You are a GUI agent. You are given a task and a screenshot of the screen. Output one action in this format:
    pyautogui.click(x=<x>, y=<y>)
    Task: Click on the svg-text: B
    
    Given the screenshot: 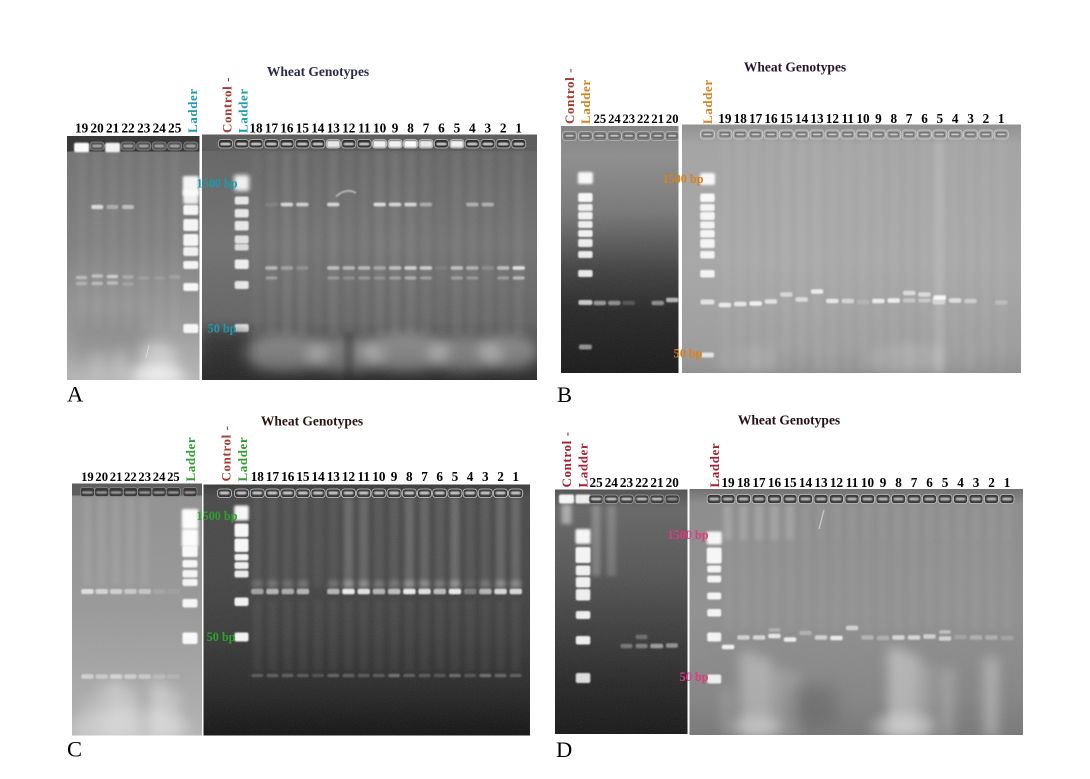 What is the action you would take?
    pyautogui.click(x=564, y=394)
    